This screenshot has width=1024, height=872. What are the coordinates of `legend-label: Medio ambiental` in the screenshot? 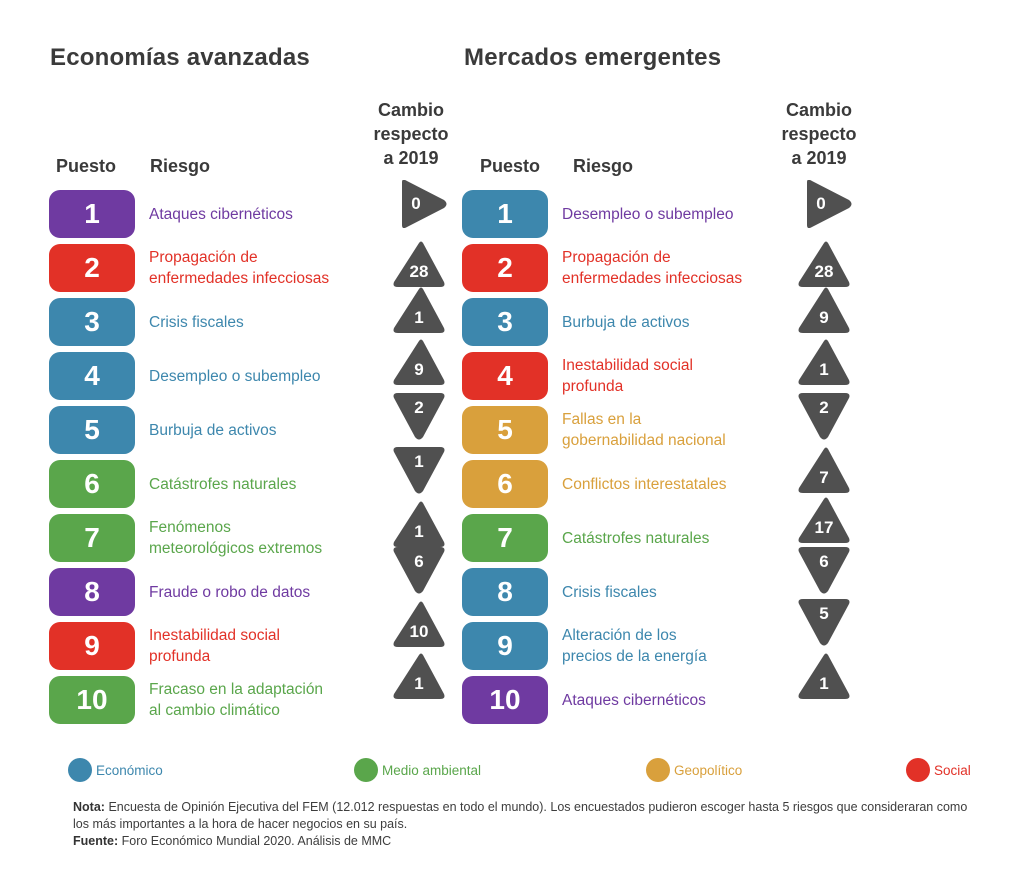 It's located at (432, 770).